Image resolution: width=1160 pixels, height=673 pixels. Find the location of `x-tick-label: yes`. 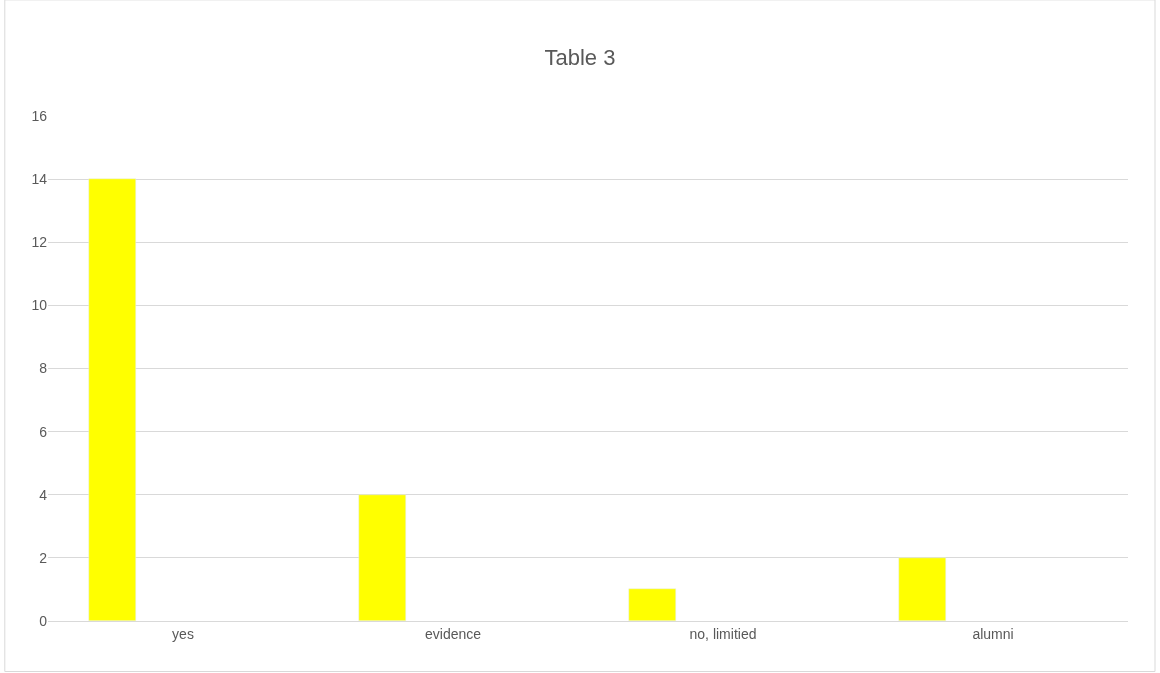

x-tick-label: yes is located at coordinates (183, 633).